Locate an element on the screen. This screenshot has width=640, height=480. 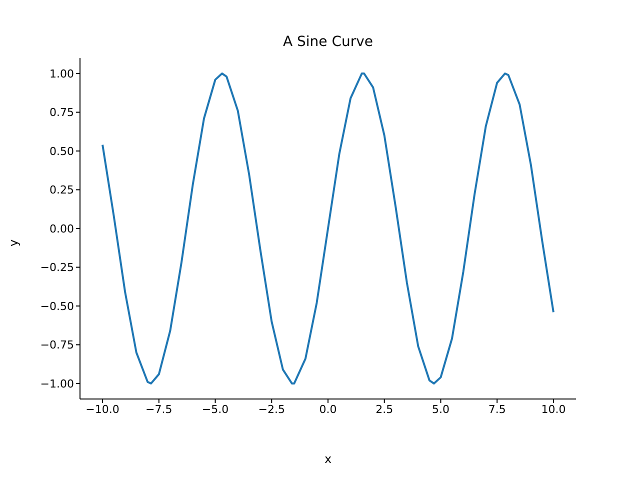
x-tick-label: −7.5 is located at coordinates (159, 409).